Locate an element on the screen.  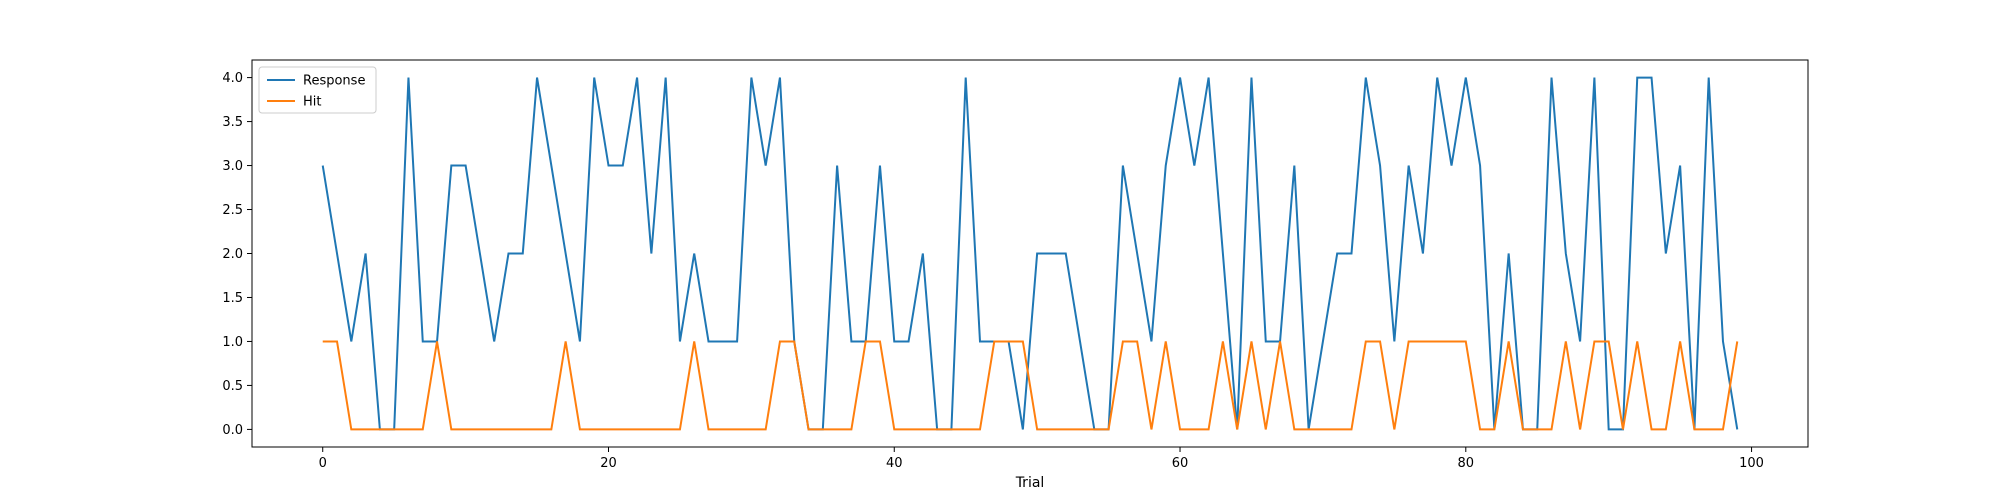
x-tick-label: 100 is located at coordinates (1751, 463).